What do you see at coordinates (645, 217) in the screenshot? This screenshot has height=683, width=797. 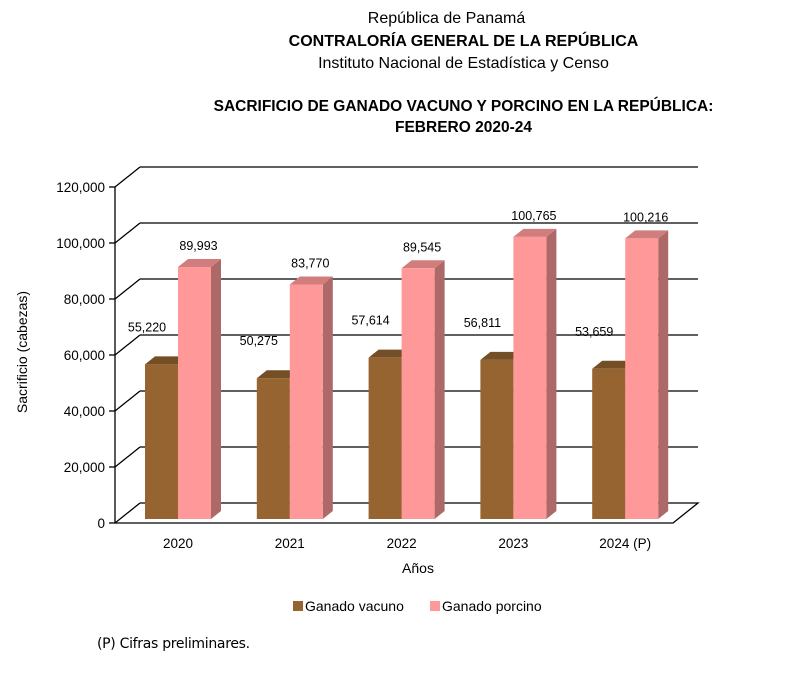 I see `data-label: 100,216` at bounding box center [645, 217].